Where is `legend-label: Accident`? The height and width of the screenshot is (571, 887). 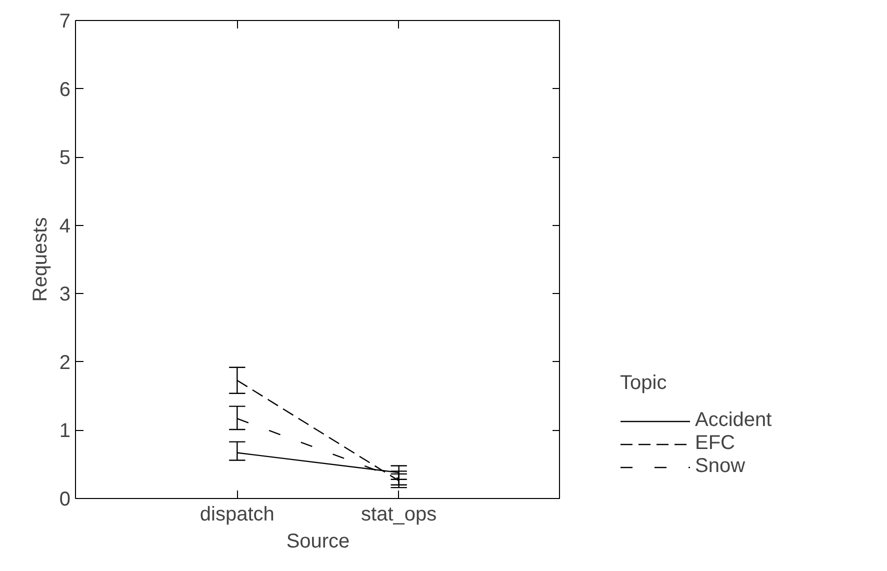
legend-label: Accident is located at coordinates (733, 420).